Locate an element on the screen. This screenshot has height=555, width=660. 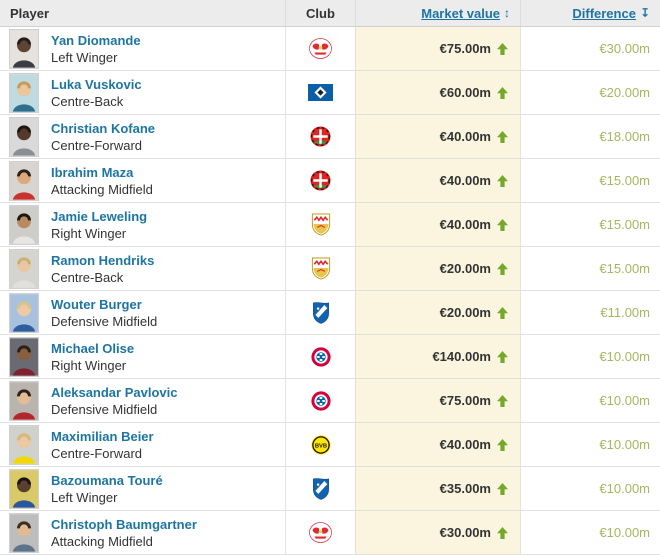
player-cell: Luka Vuskovic Centre-Back is located at coordinates (142, 92).